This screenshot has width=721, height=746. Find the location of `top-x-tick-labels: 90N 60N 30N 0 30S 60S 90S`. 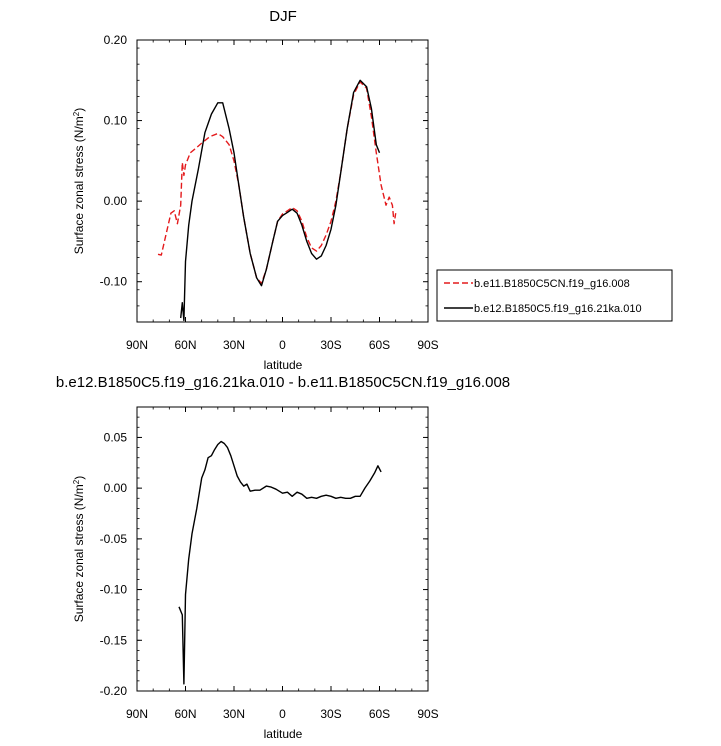

top-x-tick-labels: 90N 60N 30N 0 30S 60S 90S is located at coordinates (282, 345).